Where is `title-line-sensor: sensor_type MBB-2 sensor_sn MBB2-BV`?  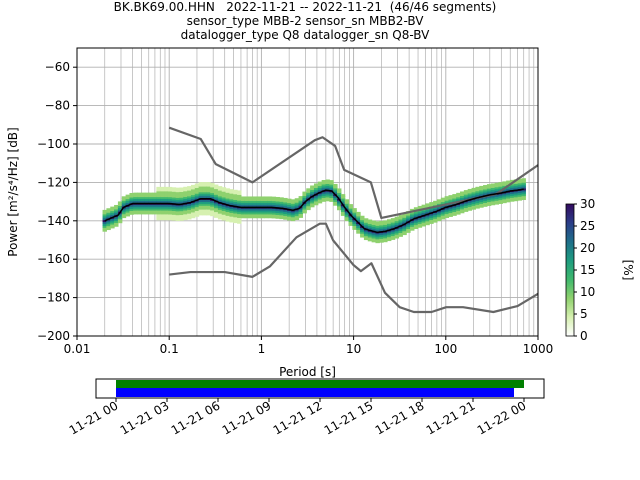
title-line-sensor: sensor_type MBB-2 sensor_sn MBB2-BV is located at coordinates (305, 21).